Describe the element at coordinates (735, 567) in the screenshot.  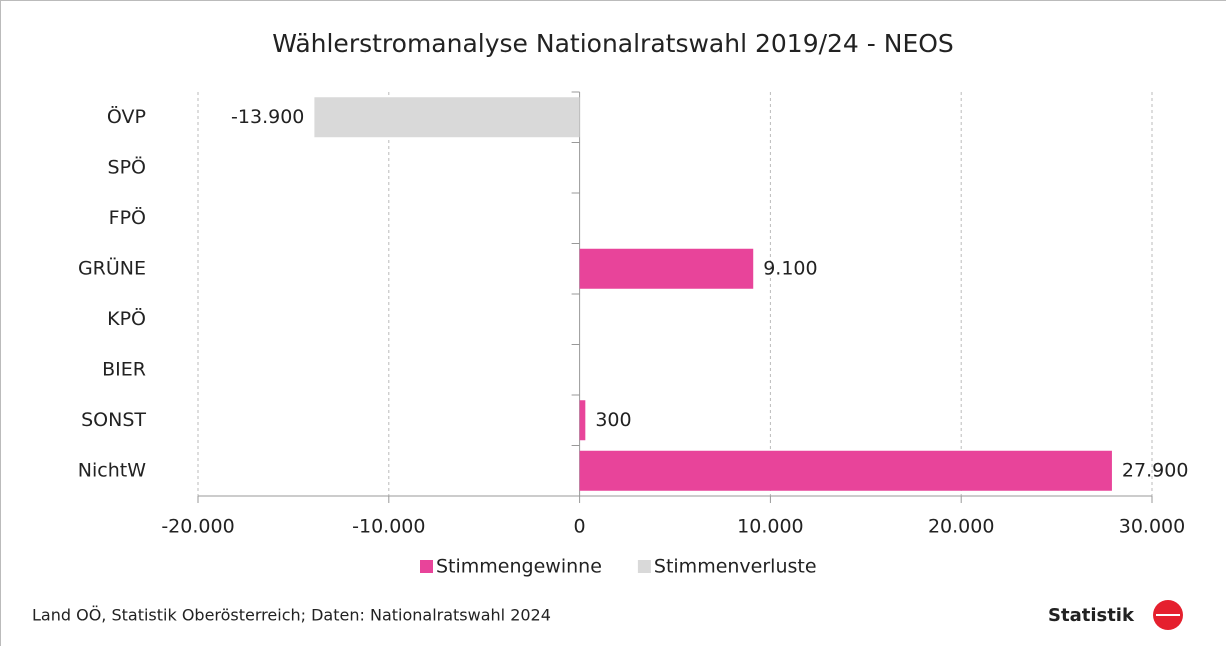
I see `legend-label: Stimmenverluste` at that location.